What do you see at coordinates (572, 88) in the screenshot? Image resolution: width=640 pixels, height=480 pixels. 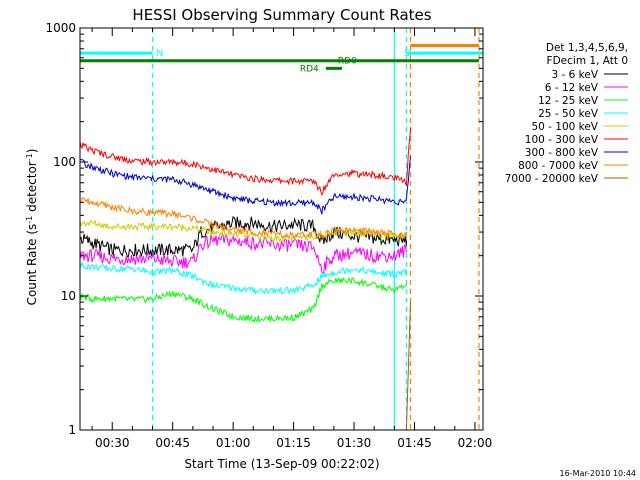 I see `legend-label-1: 6 - 12 keV` at bounding box center [572, 88].